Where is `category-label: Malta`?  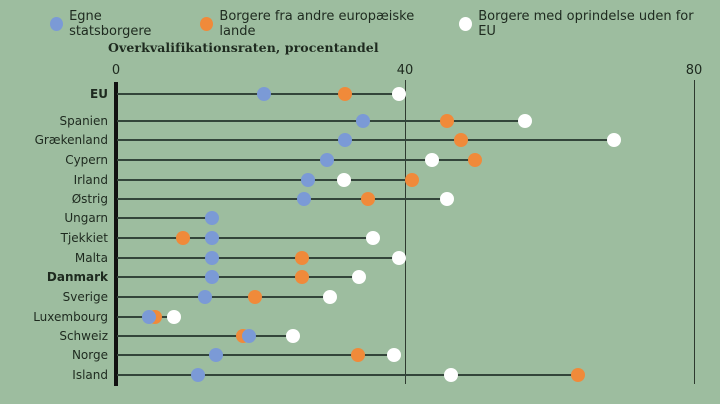
category-label: Malta is located at coordinates (91, 258).